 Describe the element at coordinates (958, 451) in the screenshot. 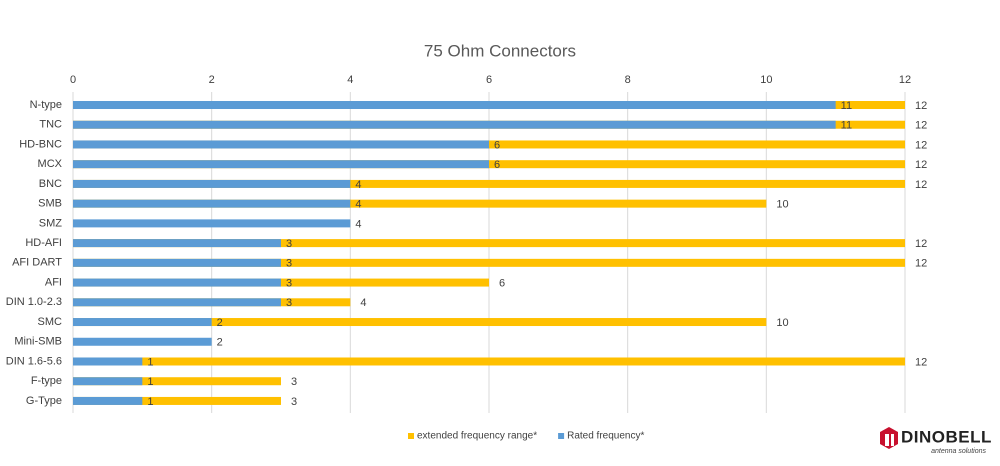

I see `brand-tagline: antenna solutions` at that location.